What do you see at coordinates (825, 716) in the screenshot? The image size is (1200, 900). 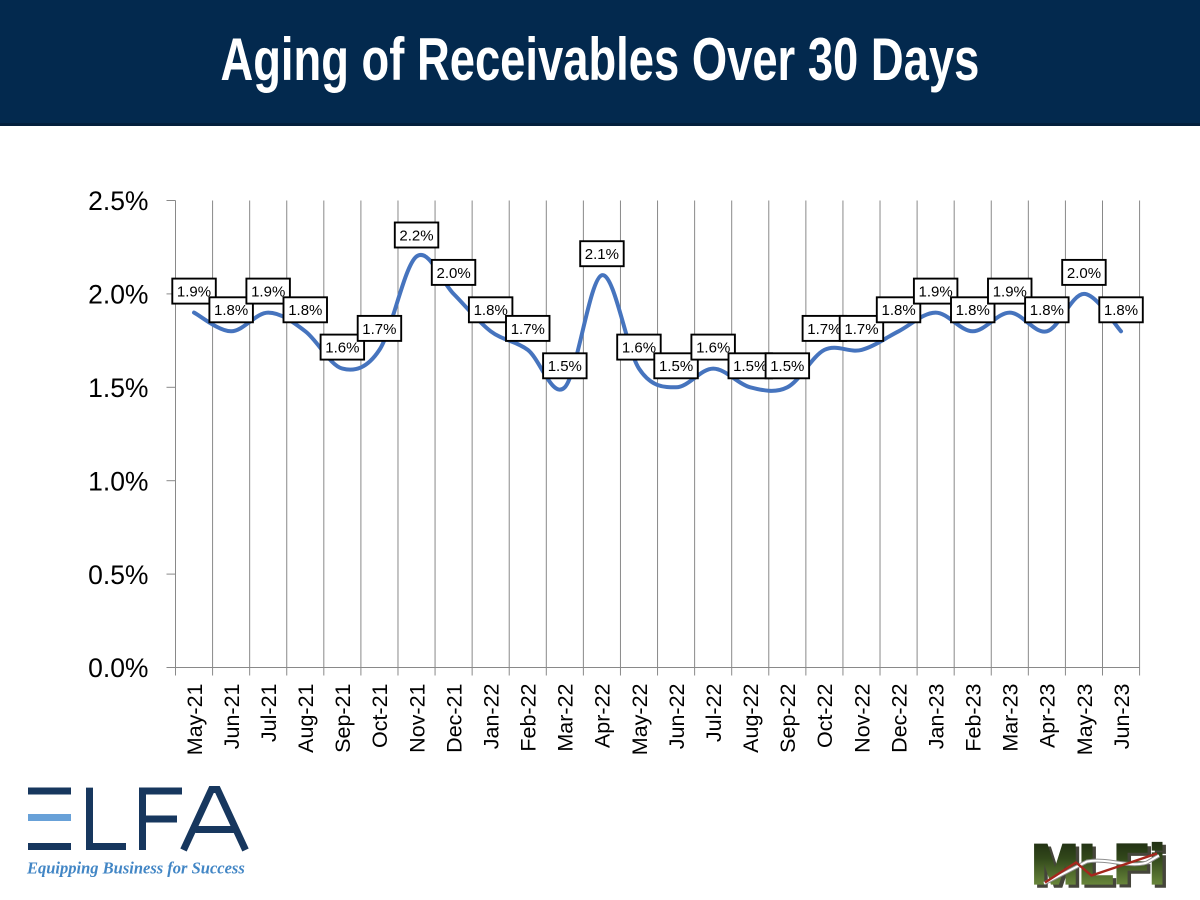 I see `svg-text: Oct-22` at bounding box center [825, 716].